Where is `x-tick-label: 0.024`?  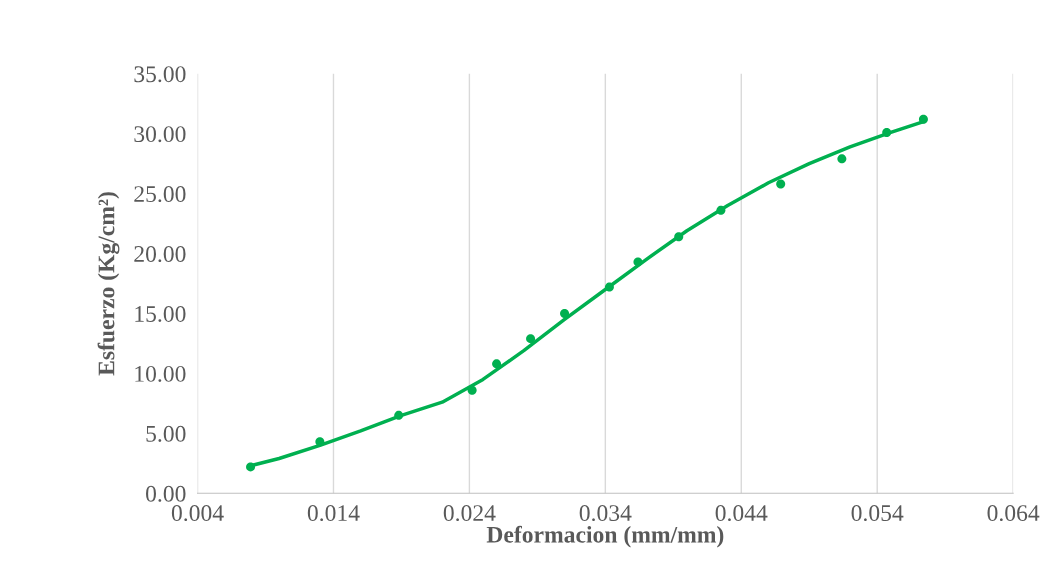
x-tick-label: 0.024 is located at coordinates (469, 513).